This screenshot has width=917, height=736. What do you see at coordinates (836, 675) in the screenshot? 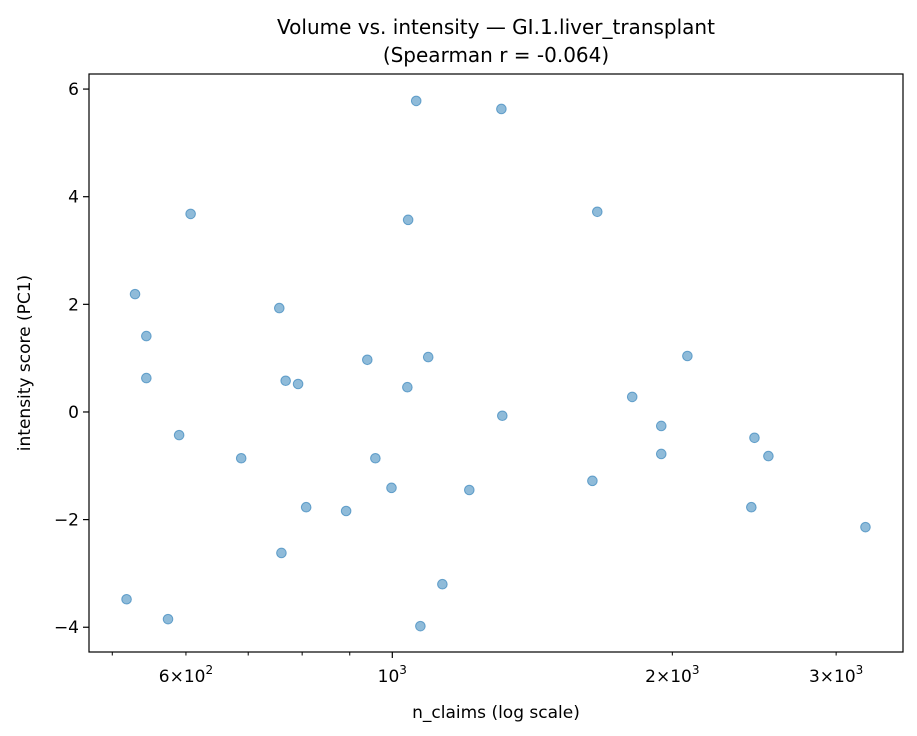
I see `x-tick-label: 3×10³` at bounding box center [836, 675].